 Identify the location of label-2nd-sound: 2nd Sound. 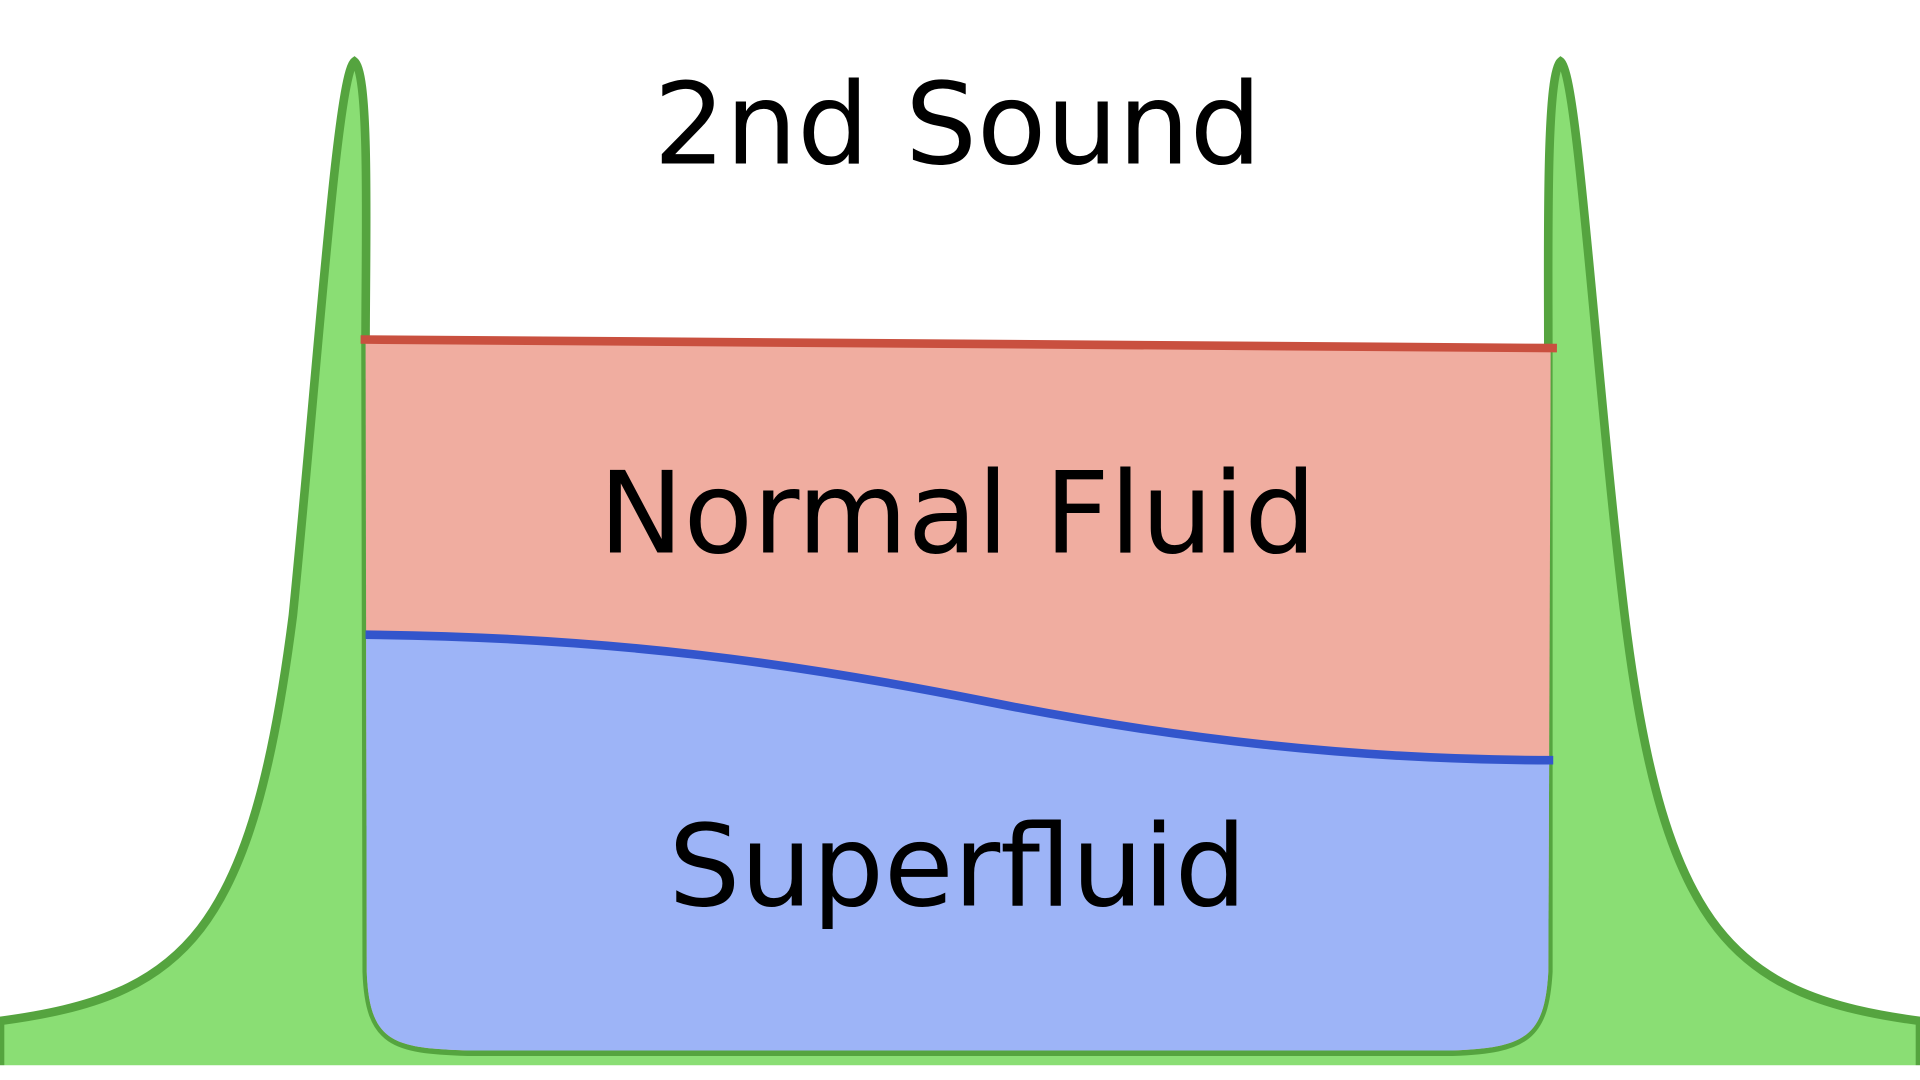
(957, 125).